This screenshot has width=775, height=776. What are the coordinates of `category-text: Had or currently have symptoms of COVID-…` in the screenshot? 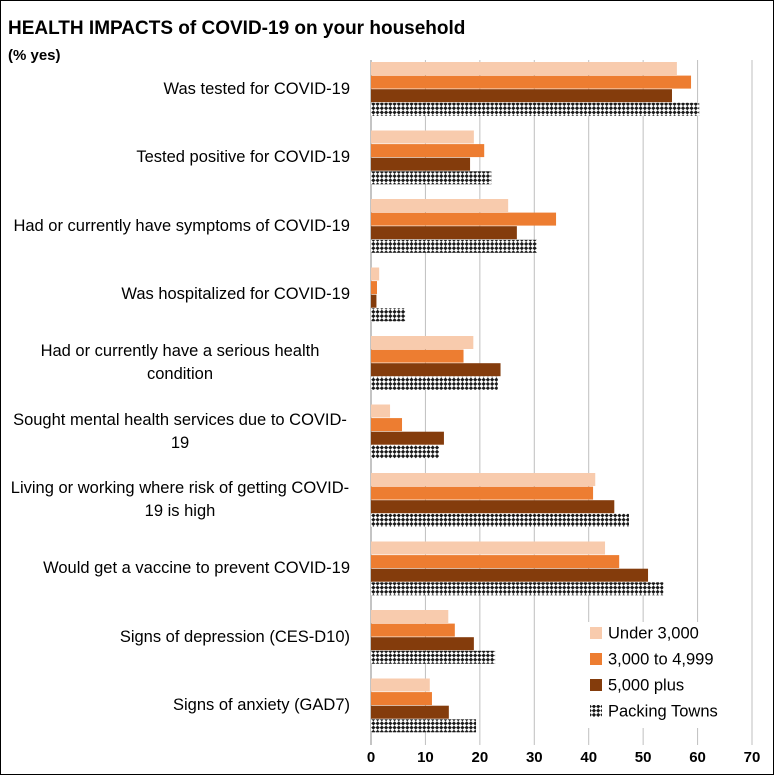 It's located at (181, 225).